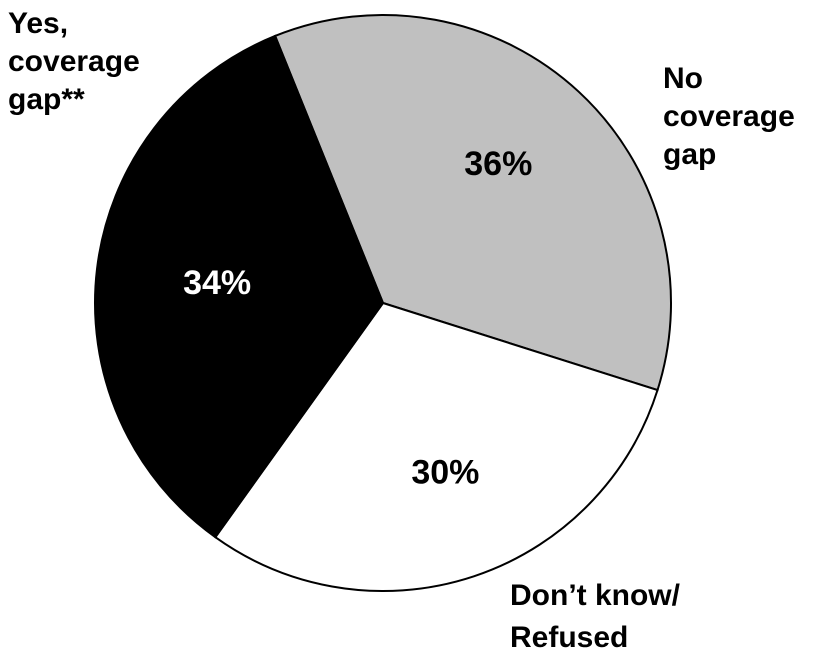 This screenshot has height=653, width=838. Describe the element at coordinates (46, 99) in the screenshot. I see `slice-category-label-line: gap**` at that location.